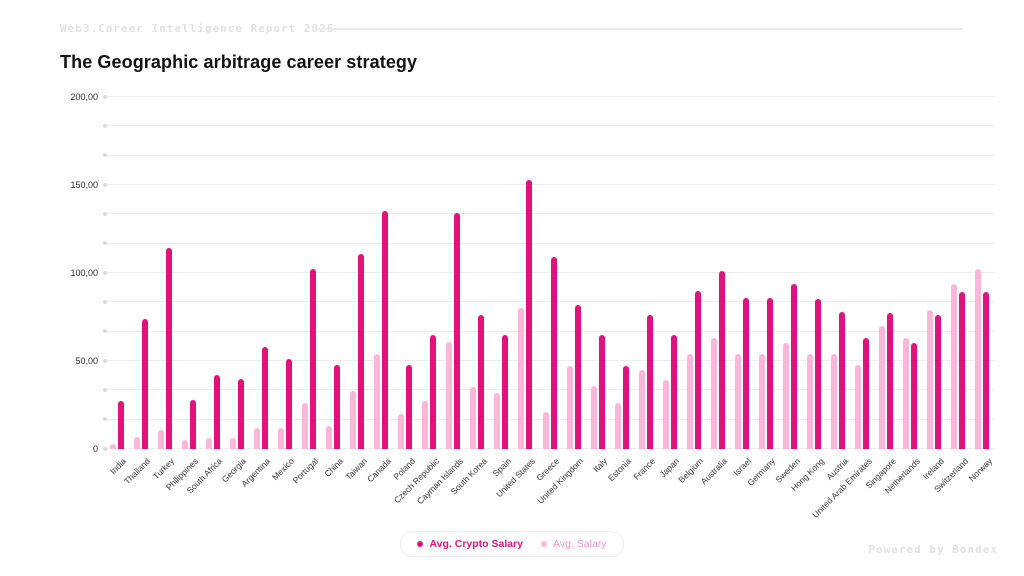 This screenshot has width=1024, height=576. I want to click on bar-crypto-salary-singapore, so click(890, 381).